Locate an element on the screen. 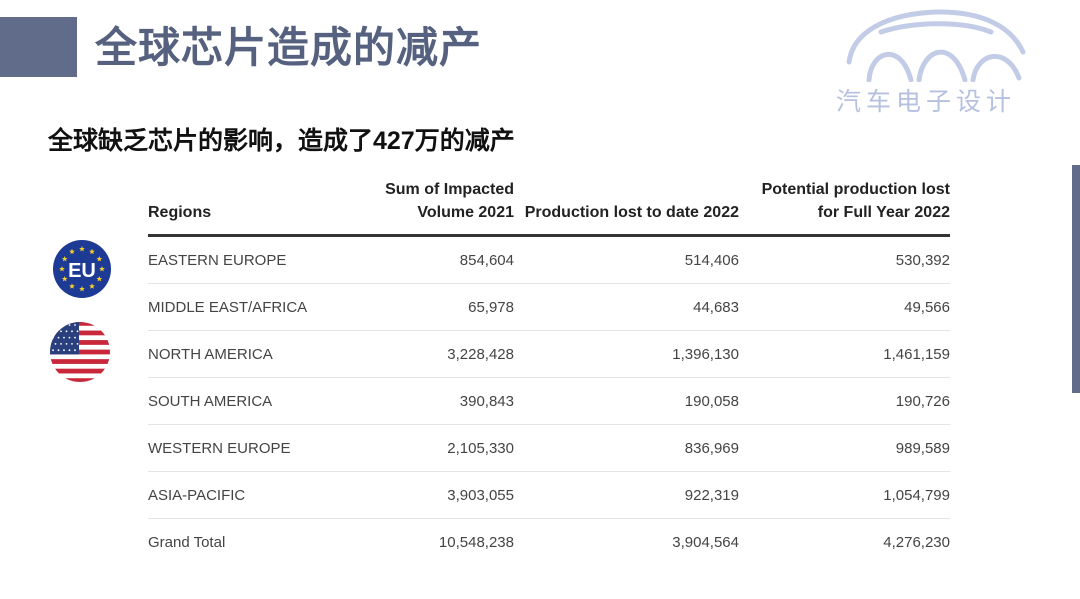  cell-region: WESTERN EUROPE is located at coordinates (238, 448).